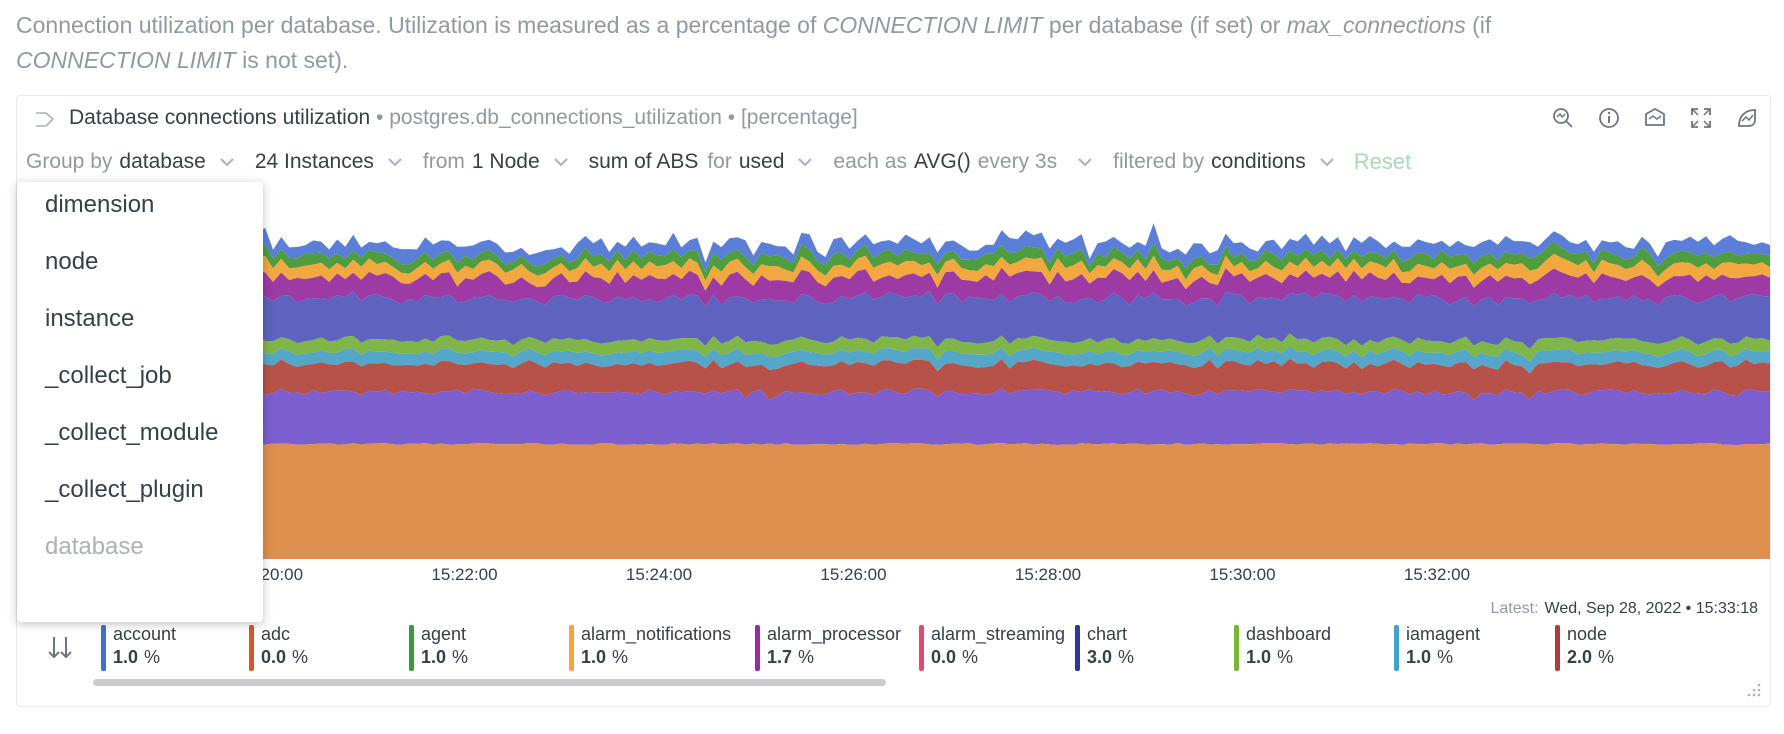 The height and width of the screenshot is (734, 1784). I want to click on series-area-dashboard, so click(893, 347).